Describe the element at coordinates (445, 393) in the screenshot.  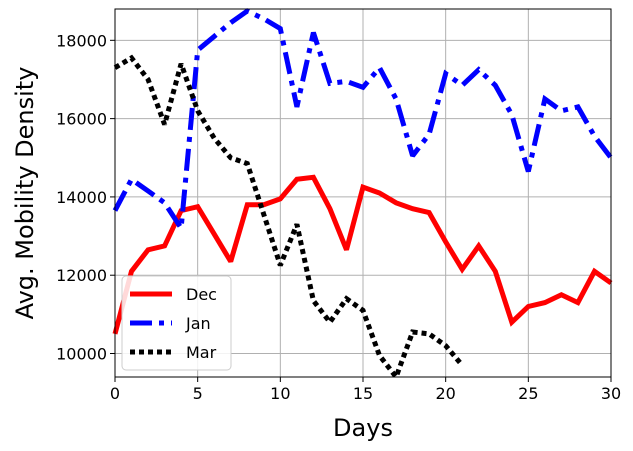
I see `x-tick-label: 20` at that location.